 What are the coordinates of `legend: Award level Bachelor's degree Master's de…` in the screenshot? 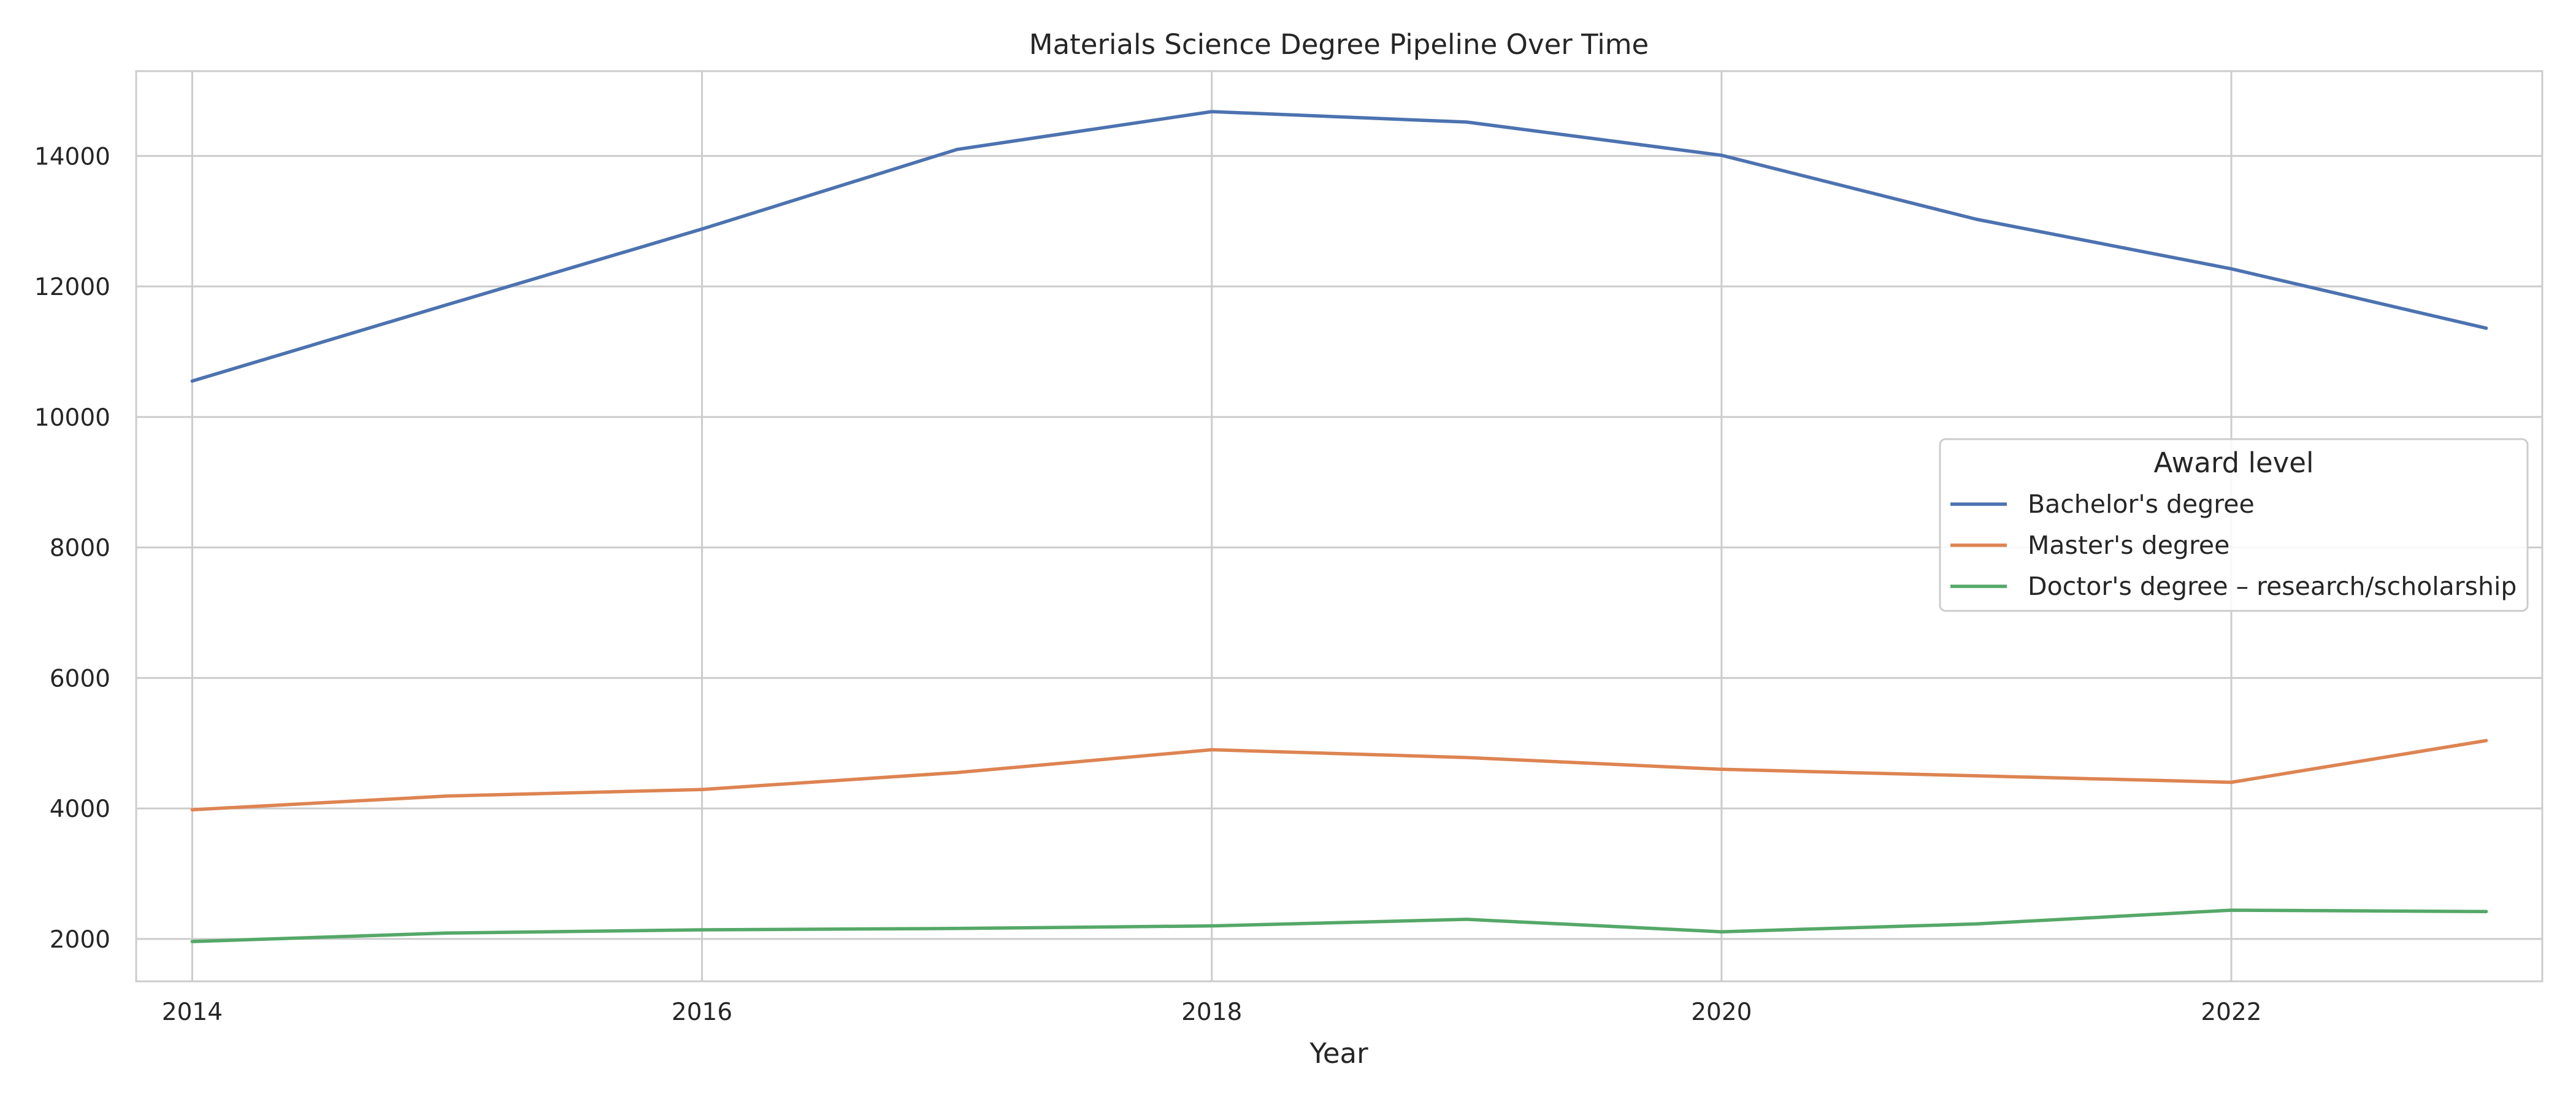 It's located at (2234, 525).